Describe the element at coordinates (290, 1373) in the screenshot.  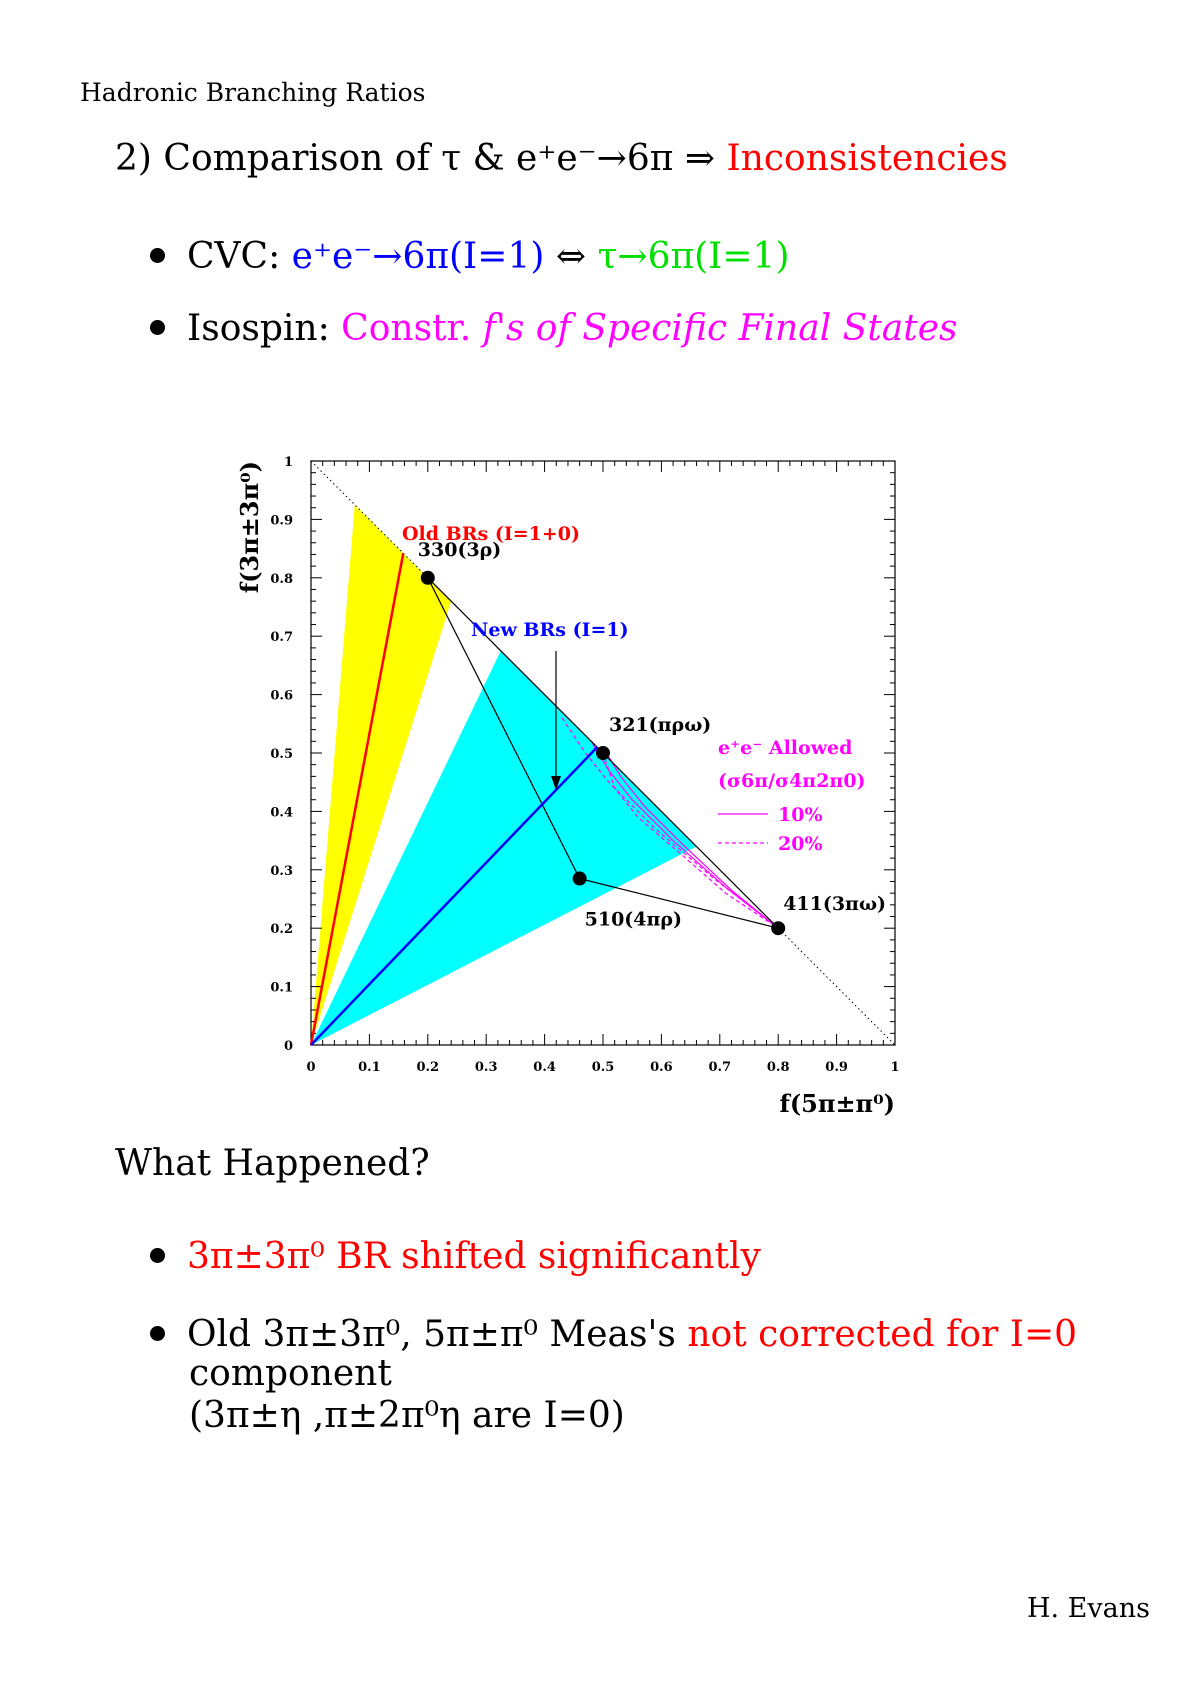
I see `component-text: component` at that location.